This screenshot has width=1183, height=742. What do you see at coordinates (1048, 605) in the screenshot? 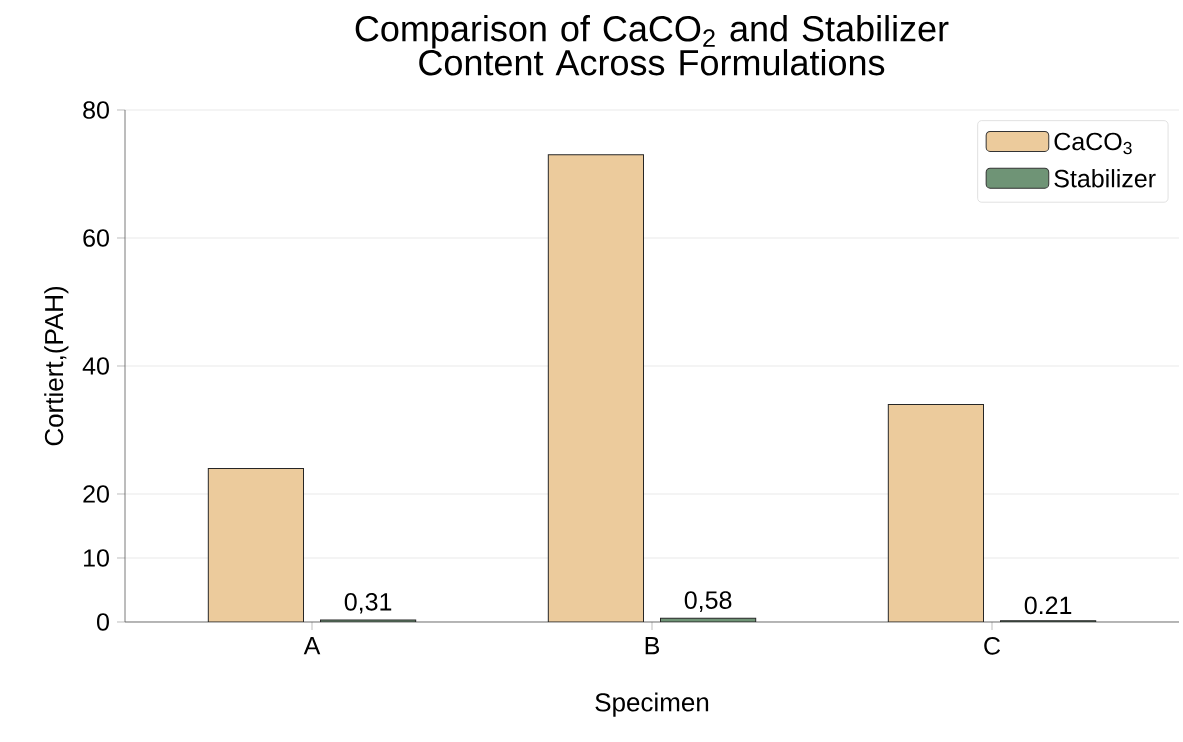
I see `data-label: 0.21` at bounding box center [1048, 605].